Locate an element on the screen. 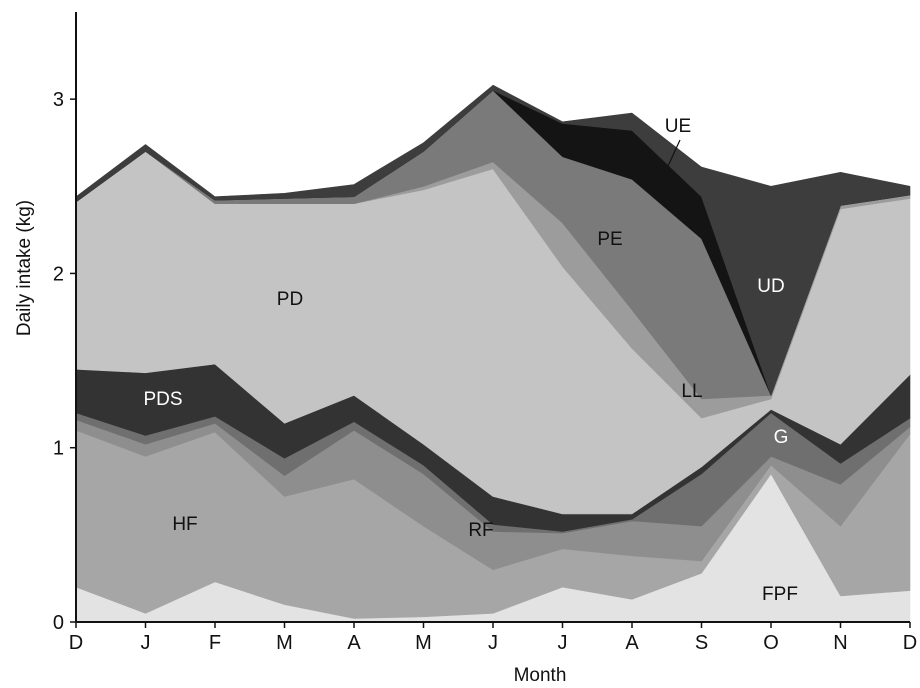 The image size is (920, 688). y-tick-labels: 0 1 2 3 is located at coordinates (64, 361).